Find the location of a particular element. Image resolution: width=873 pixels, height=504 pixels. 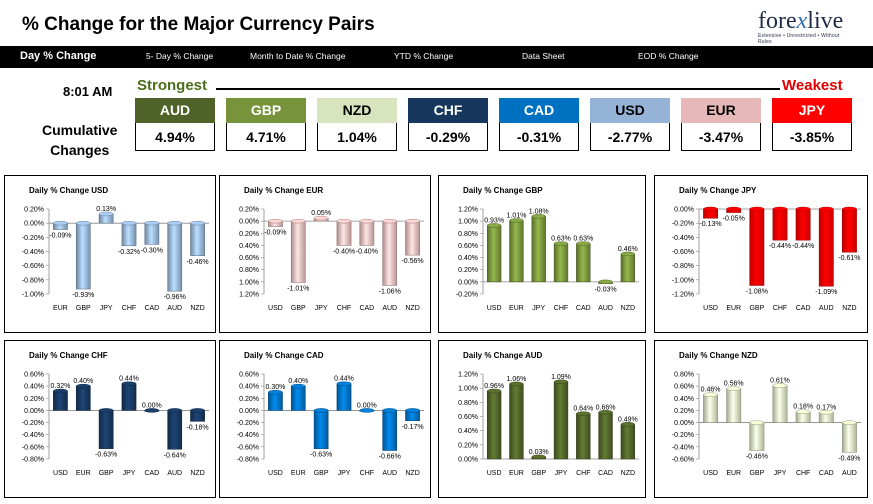

bar-eur is located at coordinates (83, 398).